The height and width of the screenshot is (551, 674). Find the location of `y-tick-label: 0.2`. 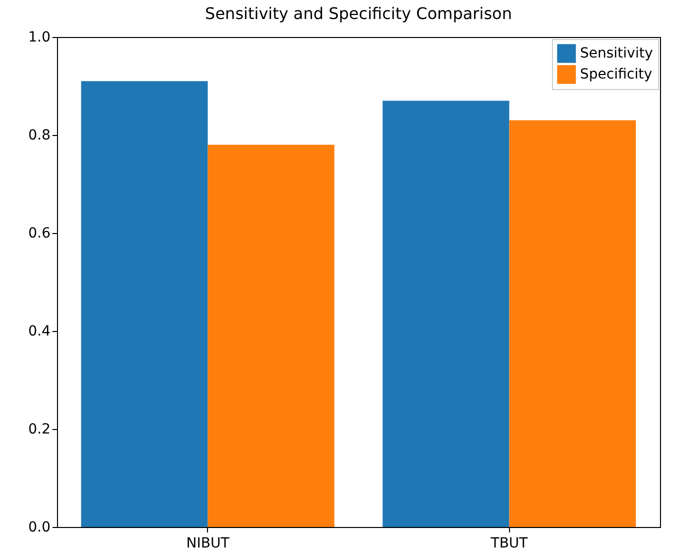

y-tick-label: 0.2 is located at coordinates (39, 430).